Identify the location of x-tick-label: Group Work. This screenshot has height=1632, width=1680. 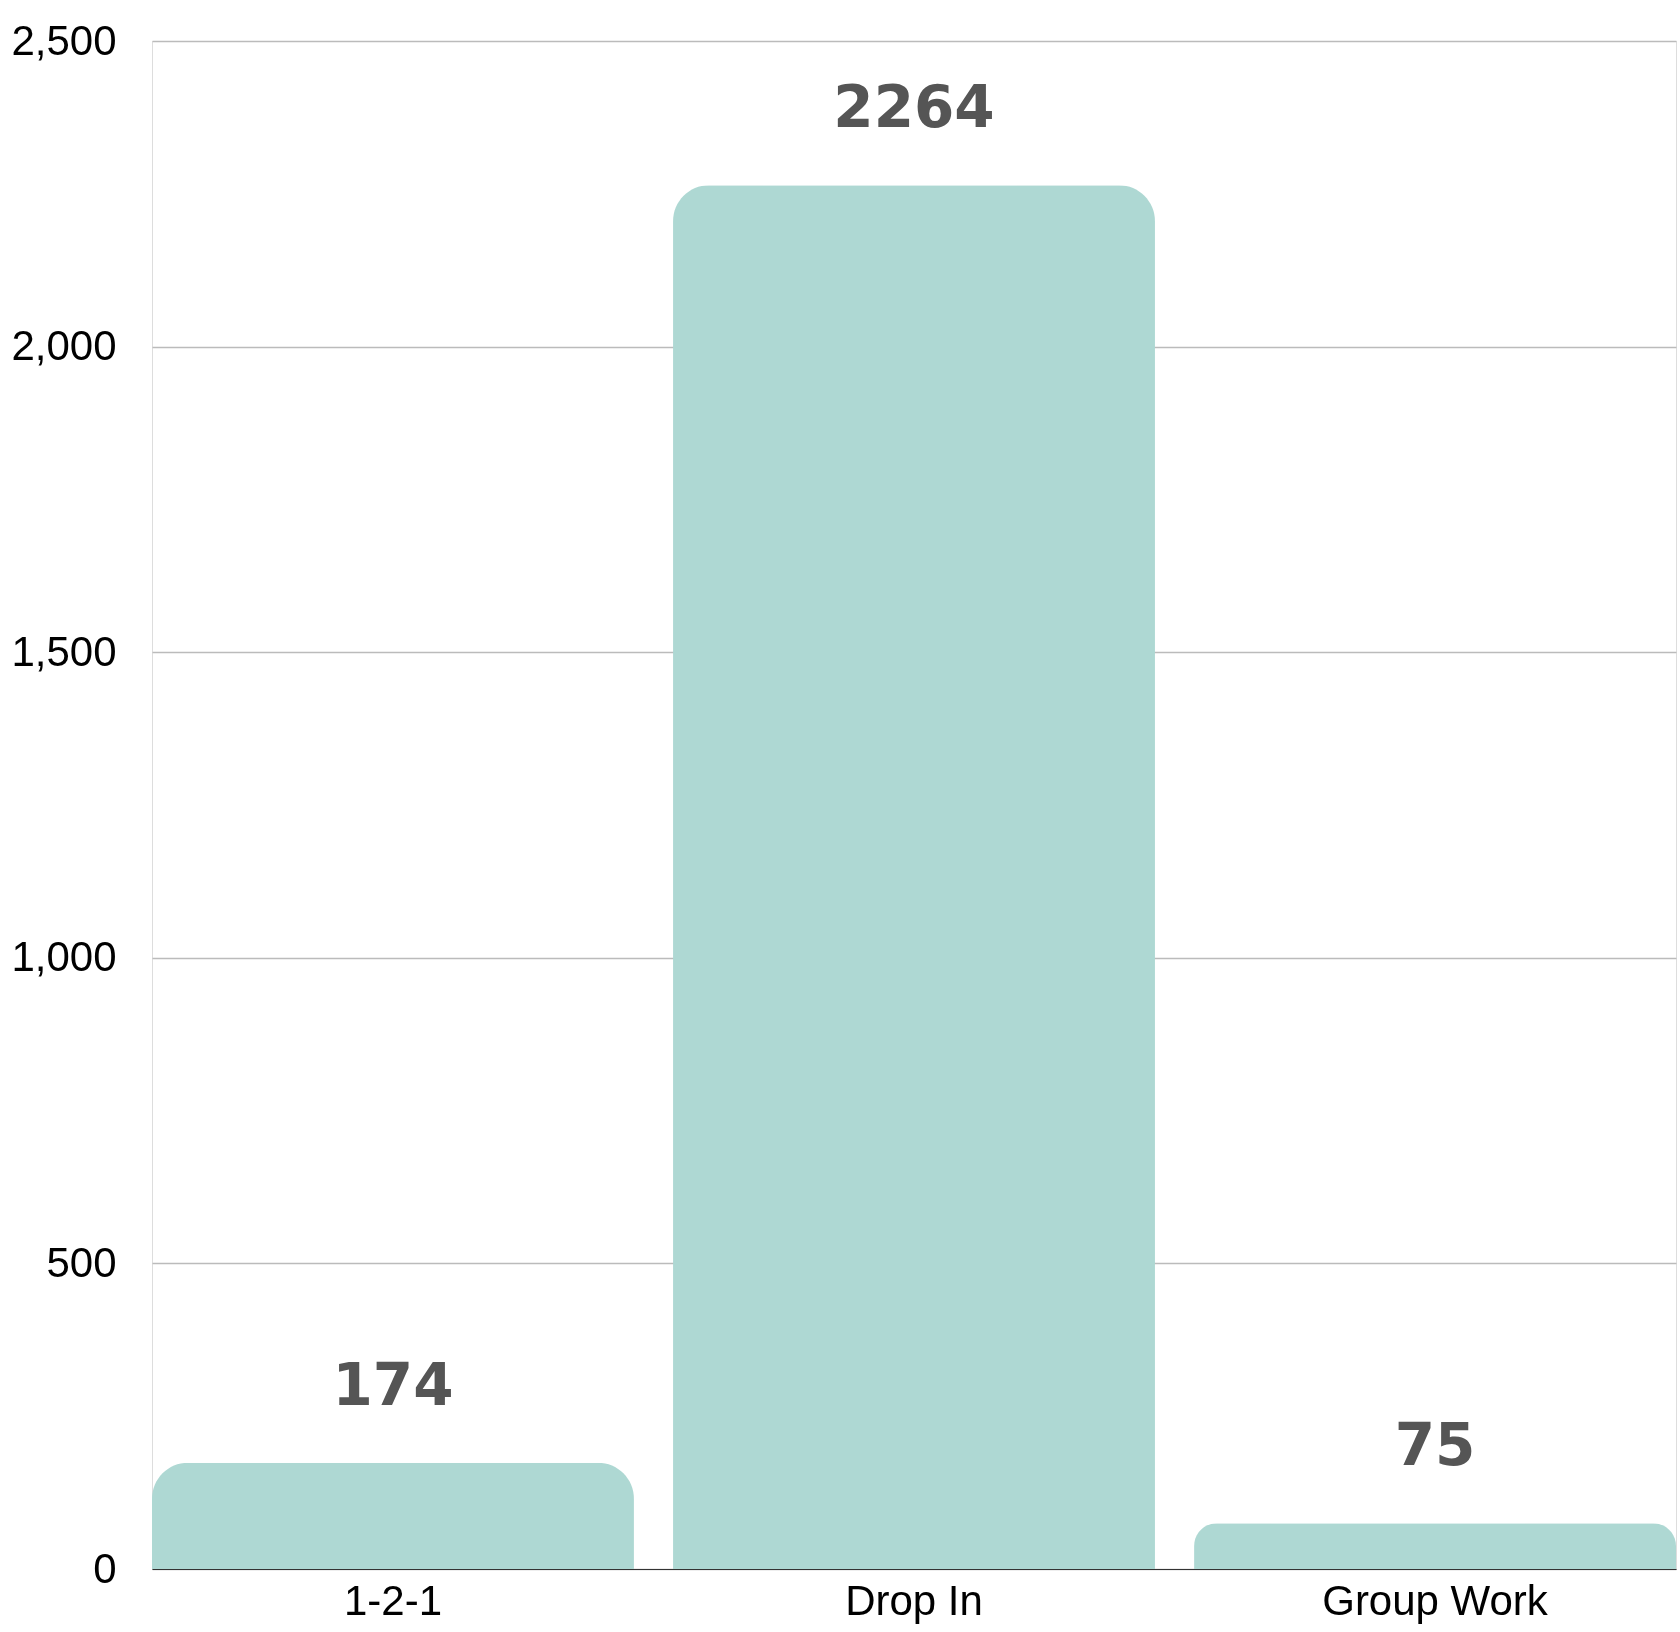
(1435, 1600).